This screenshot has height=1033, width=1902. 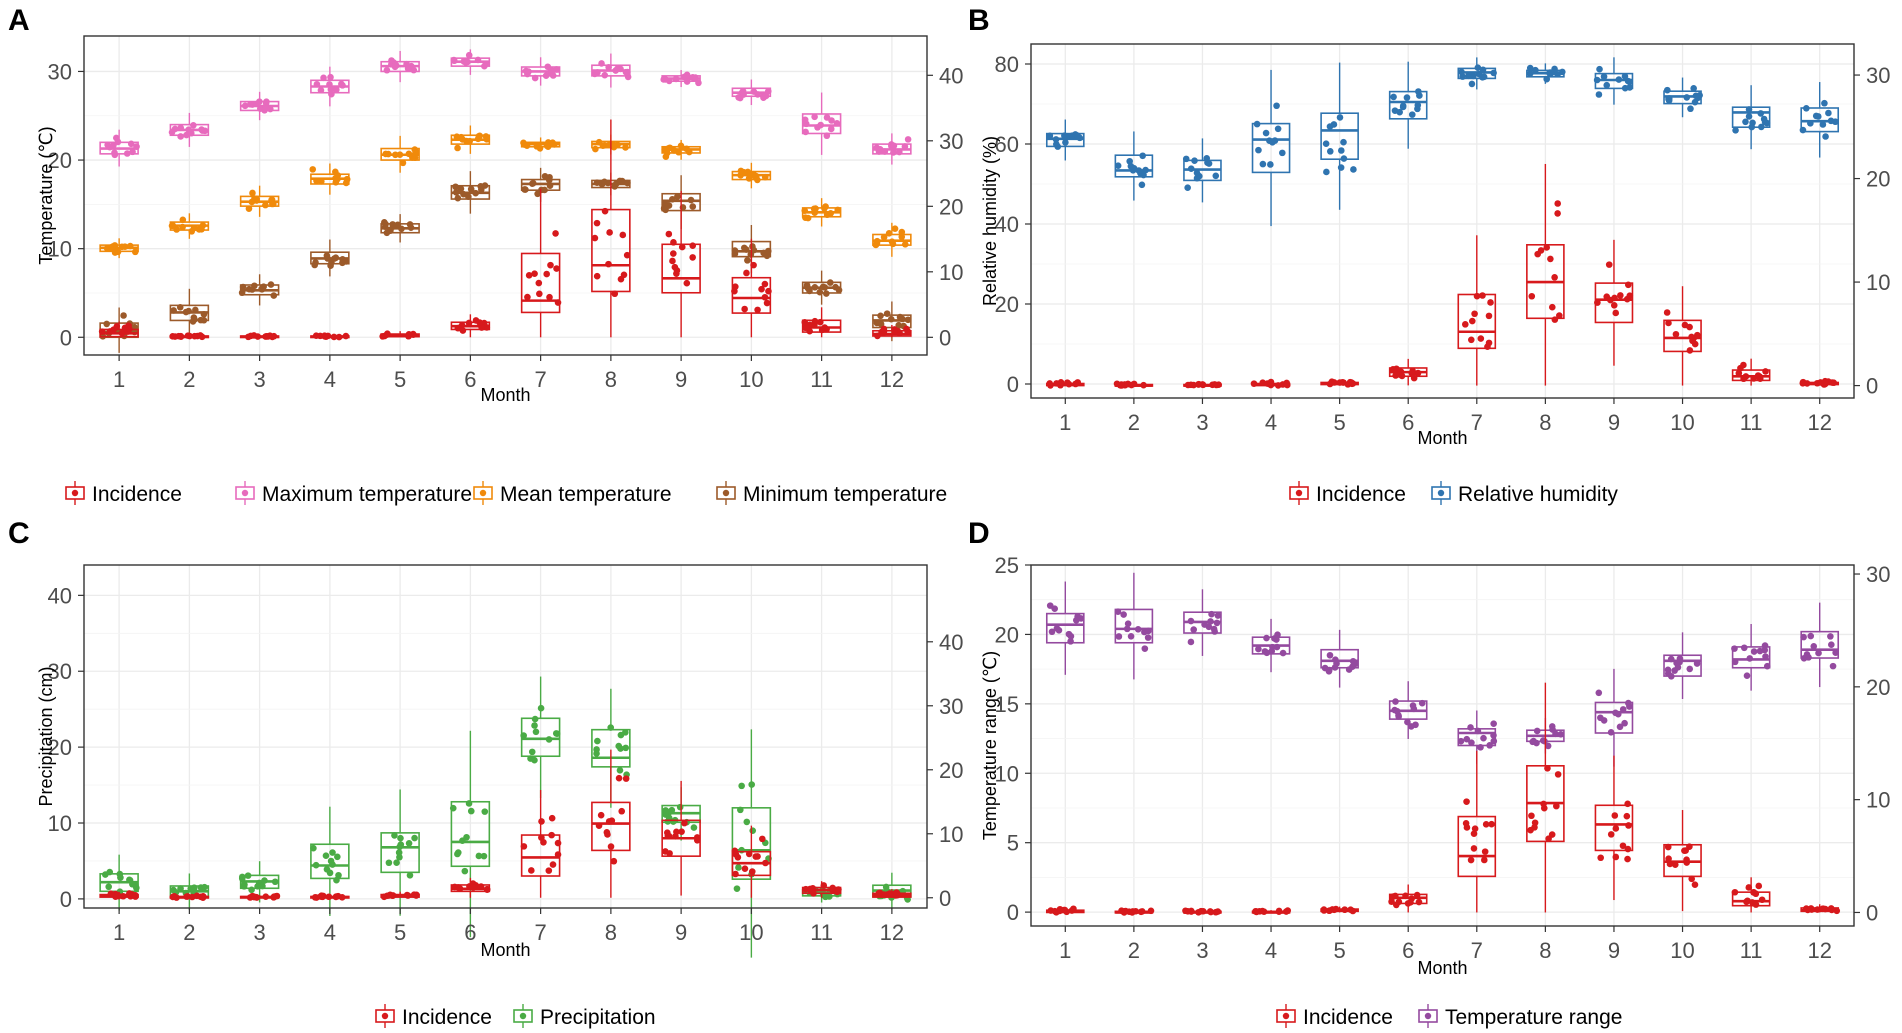 I want to click on legend-label: Relative humidity, so click(x=1538, y=494).